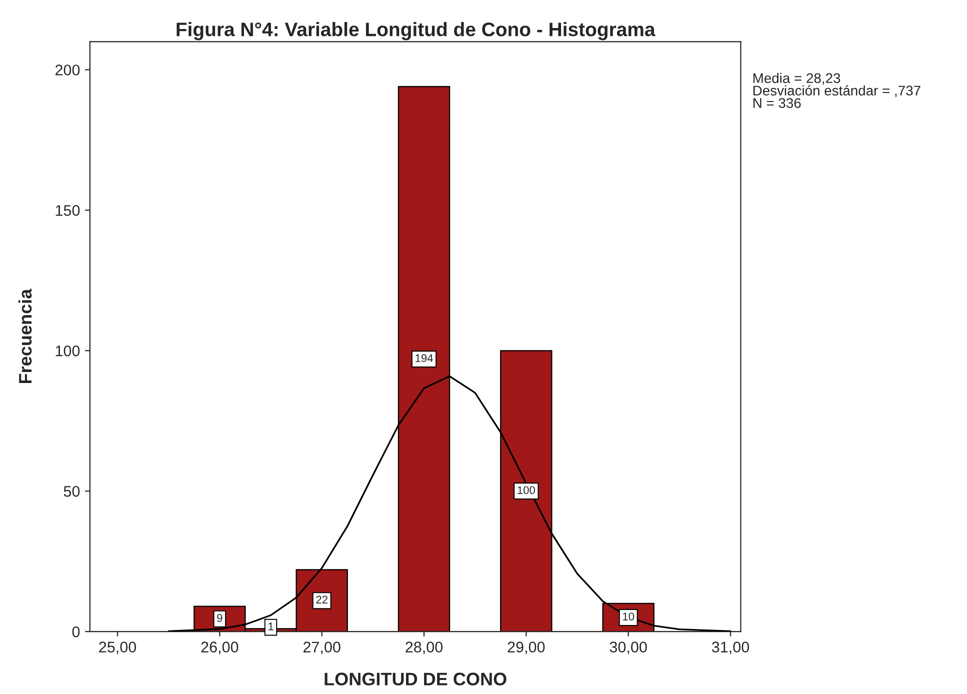  Describe the element at coordinates (219, 618) in the screenshot. I see `data-label: 9` at that location.